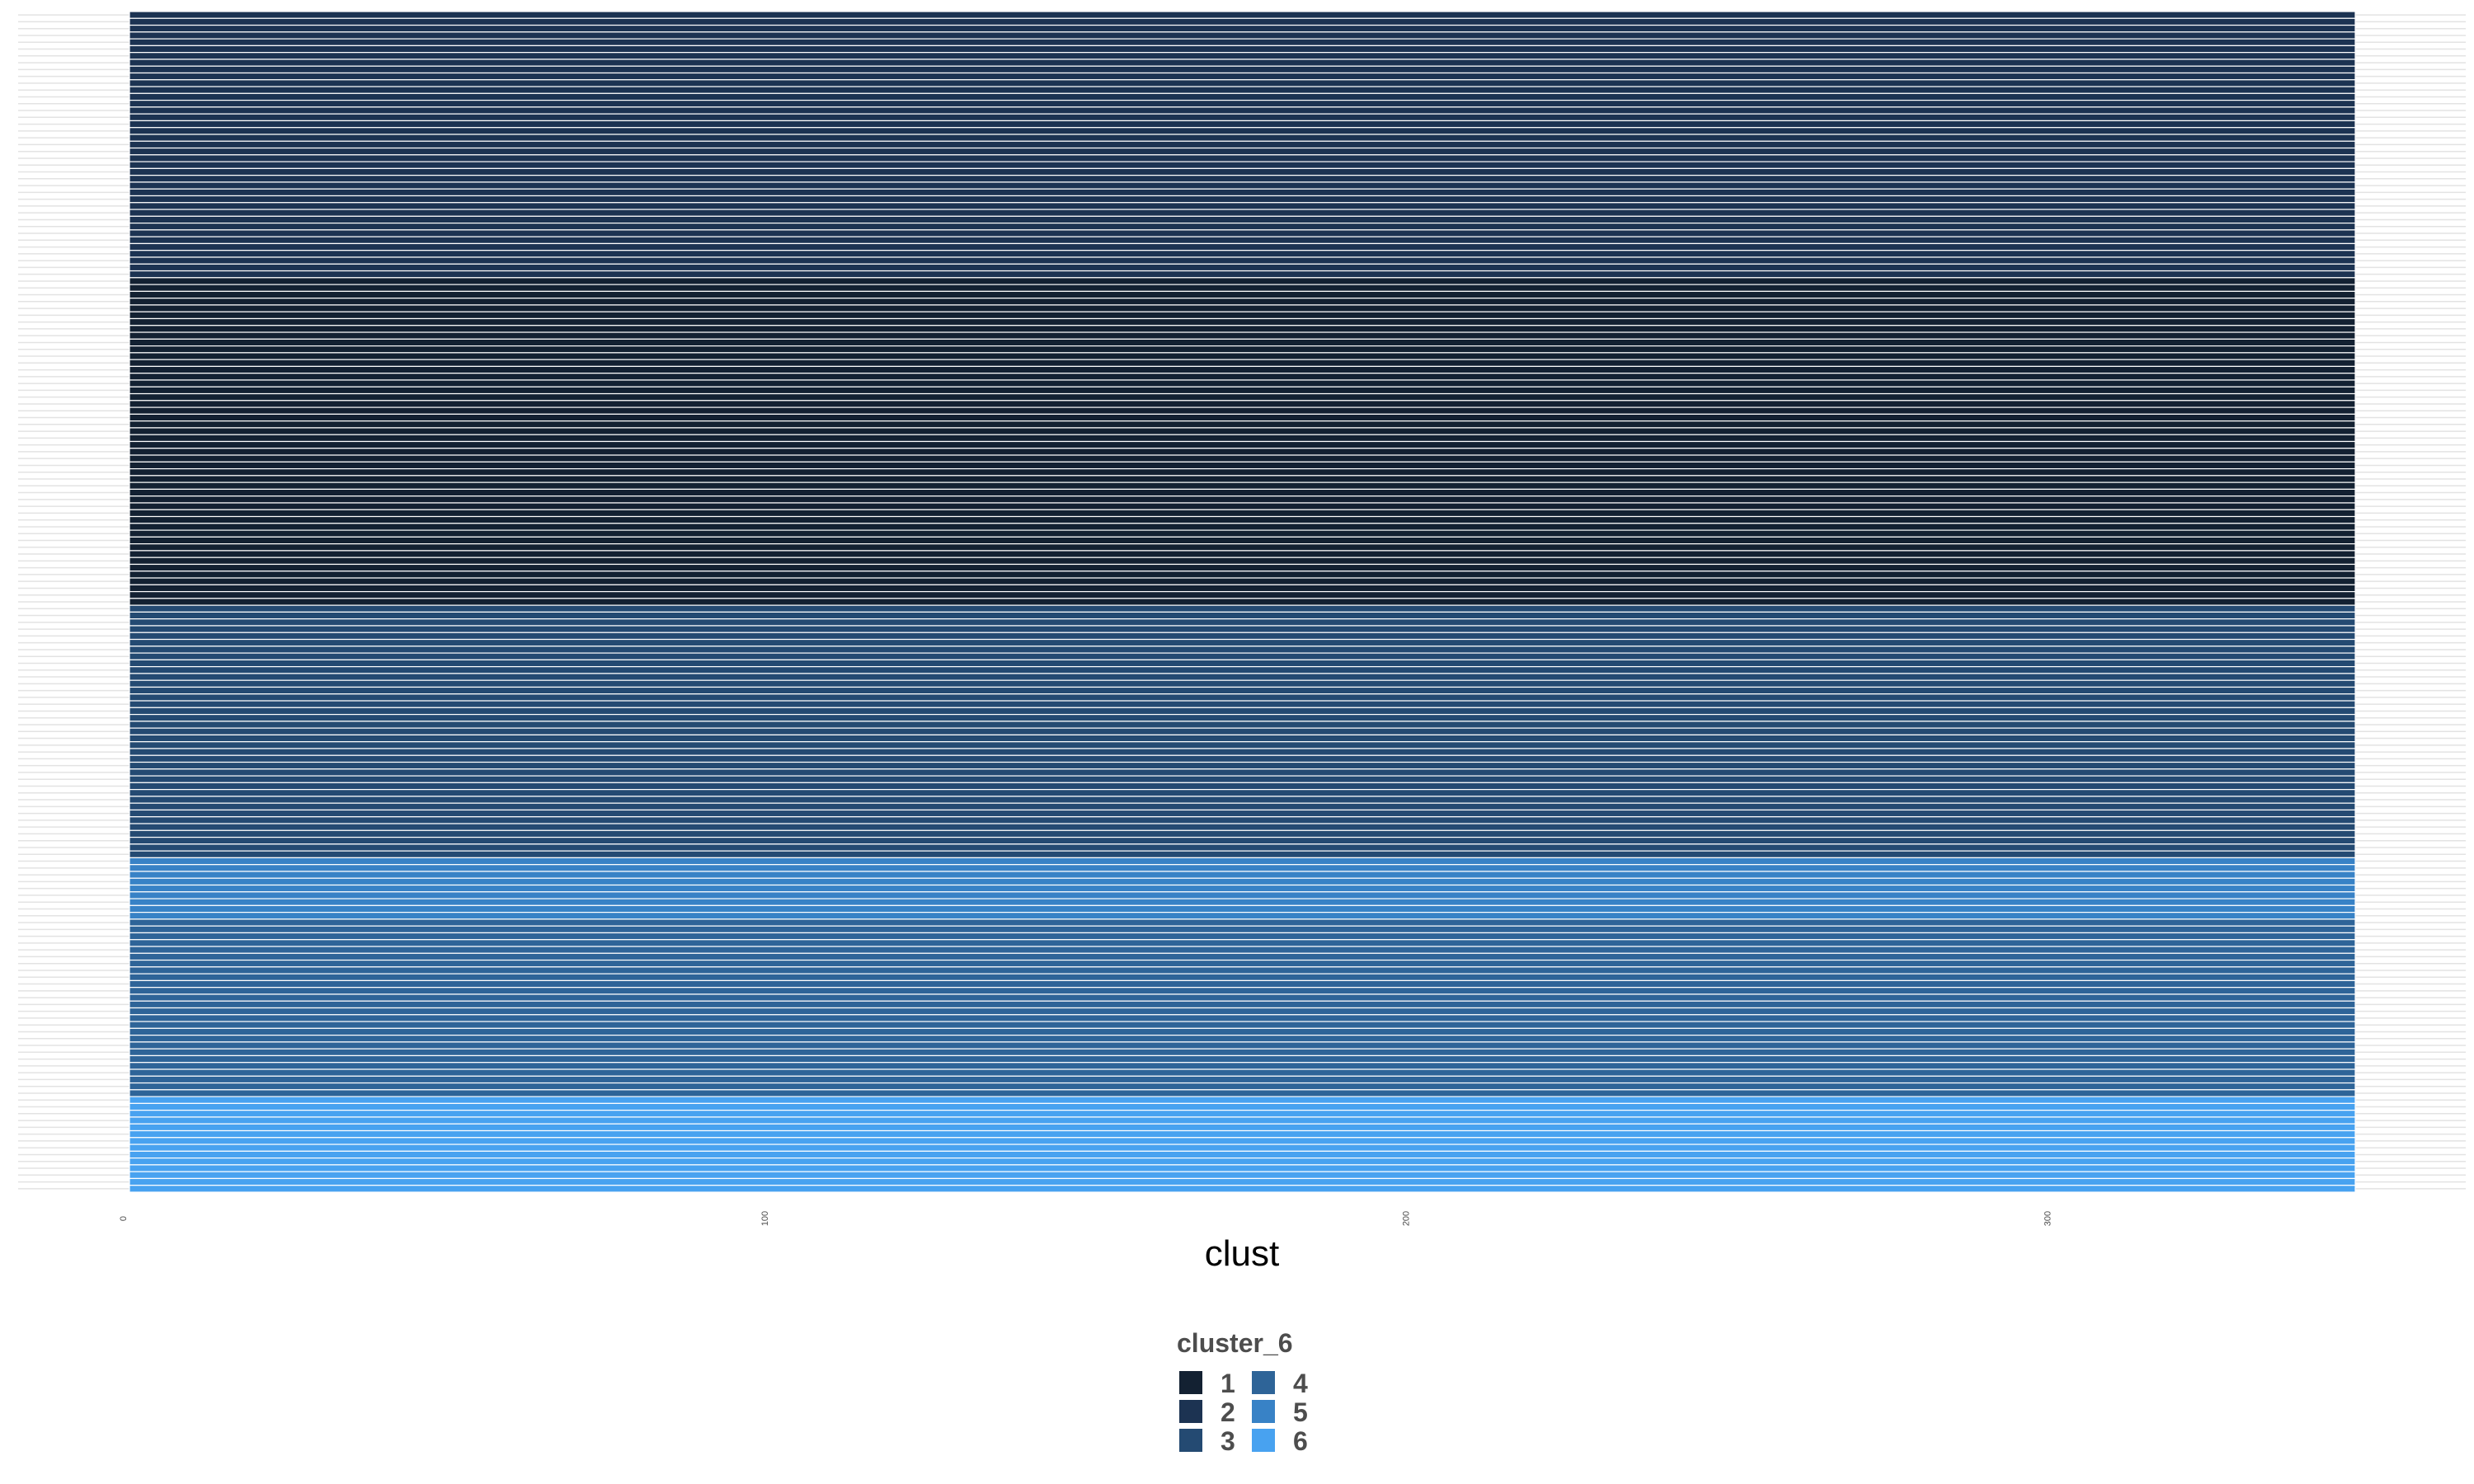 This screenshot has height=1484, width=2474. I want to click on legend-label-6: 6, so click(1300, 1441).